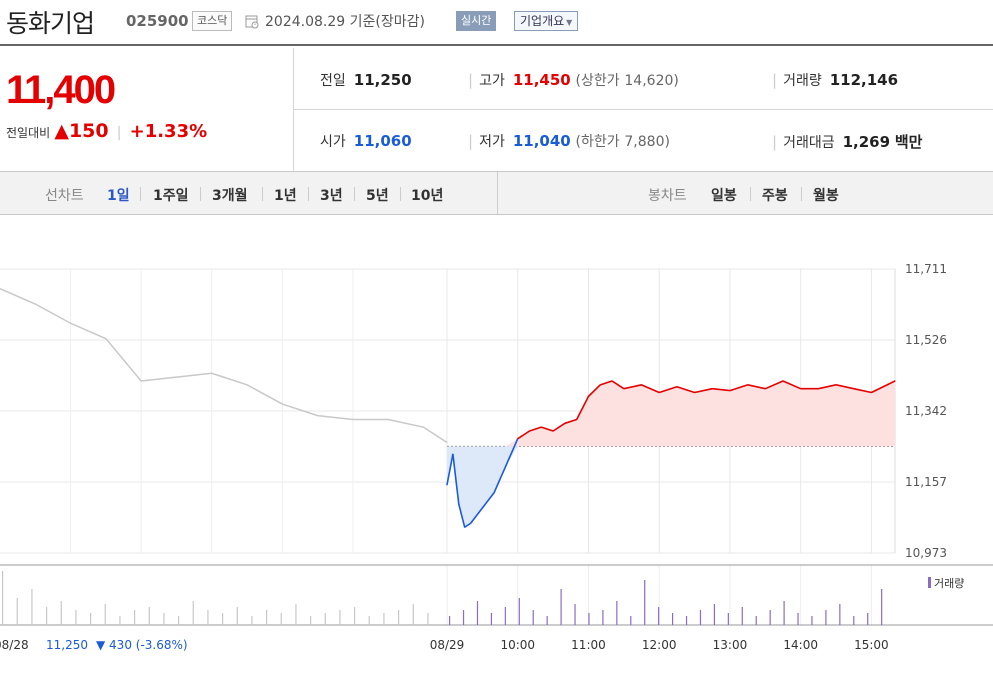 This screenshot has width=993, height=683. What do you see at coordinates (724, 196) in the screenshot?
I see `tab-daily: 일봉` at bounding box center [724, 196].